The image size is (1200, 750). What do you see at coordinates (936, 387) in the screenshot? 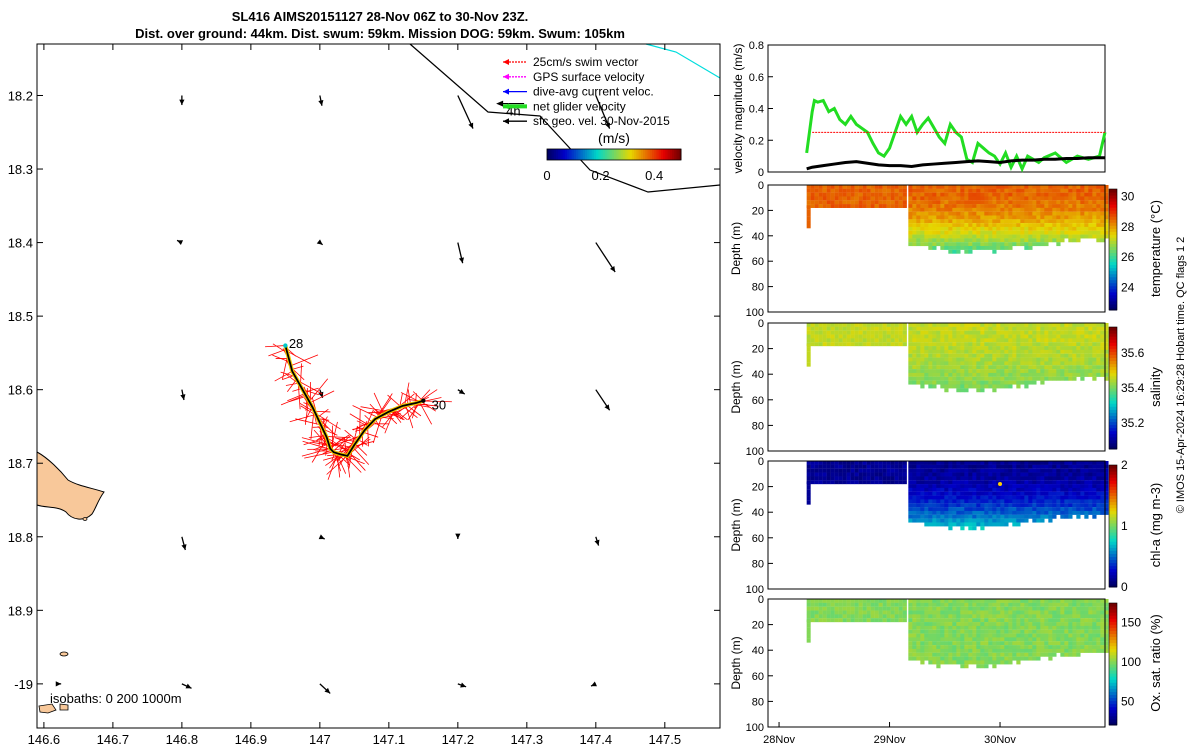
I see `depth-axes-box` at bounding box center [936, 387].